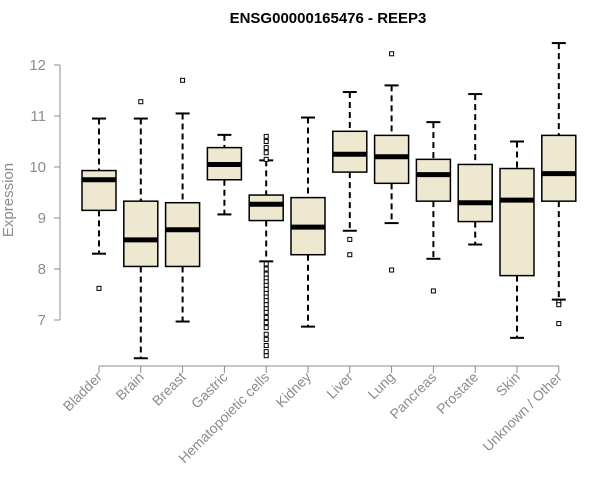 The width and height of the screenshot is (600, 500). Describe the element at coordinates (42, 269) in the screenshot. I see `y-tick-label: 8` at that location.